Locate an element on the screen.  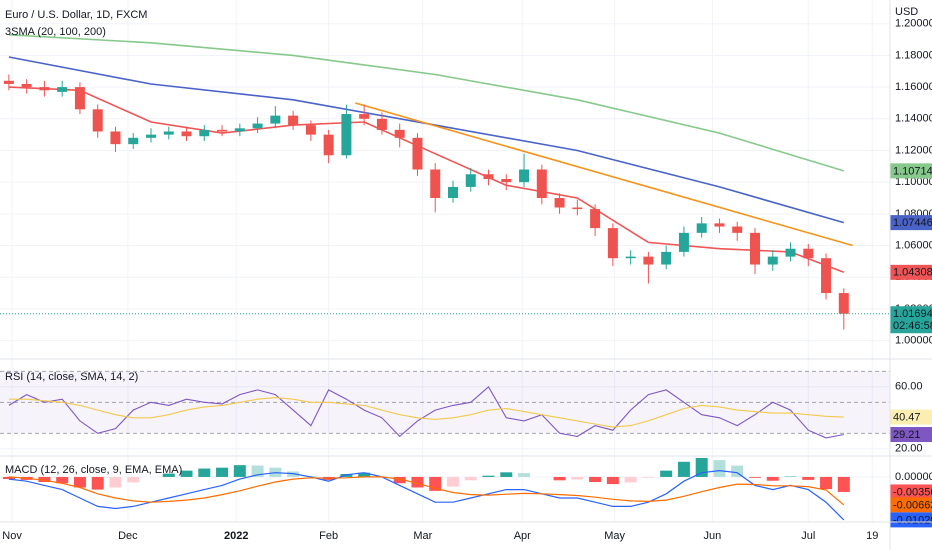
macd-badge: -0.00663 is located at coordinates (912, 505).